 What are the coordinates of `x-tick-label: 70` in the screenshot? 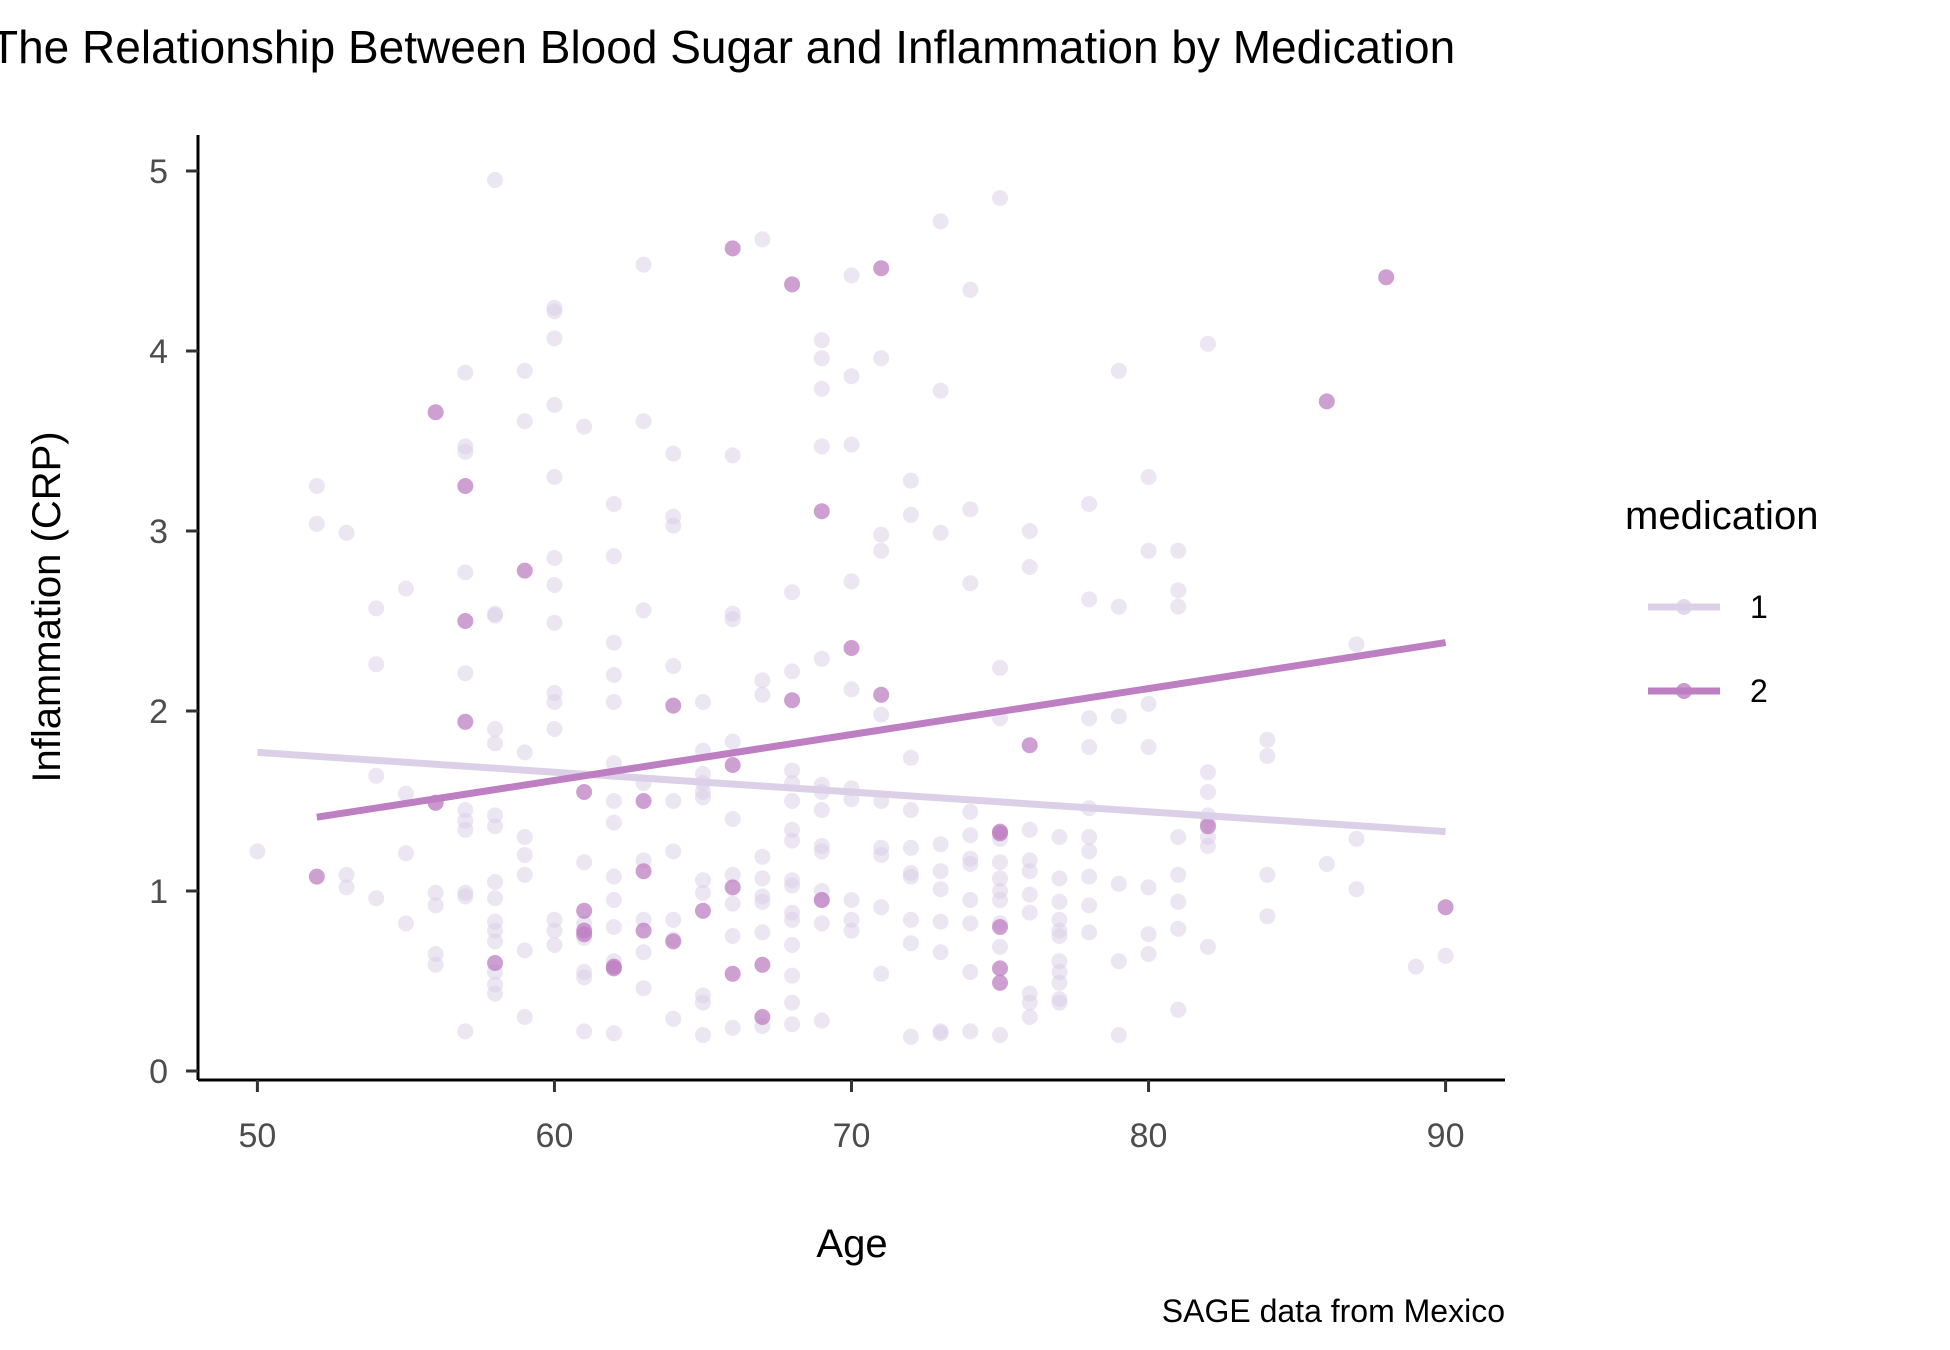 It's located at (852, 1136).